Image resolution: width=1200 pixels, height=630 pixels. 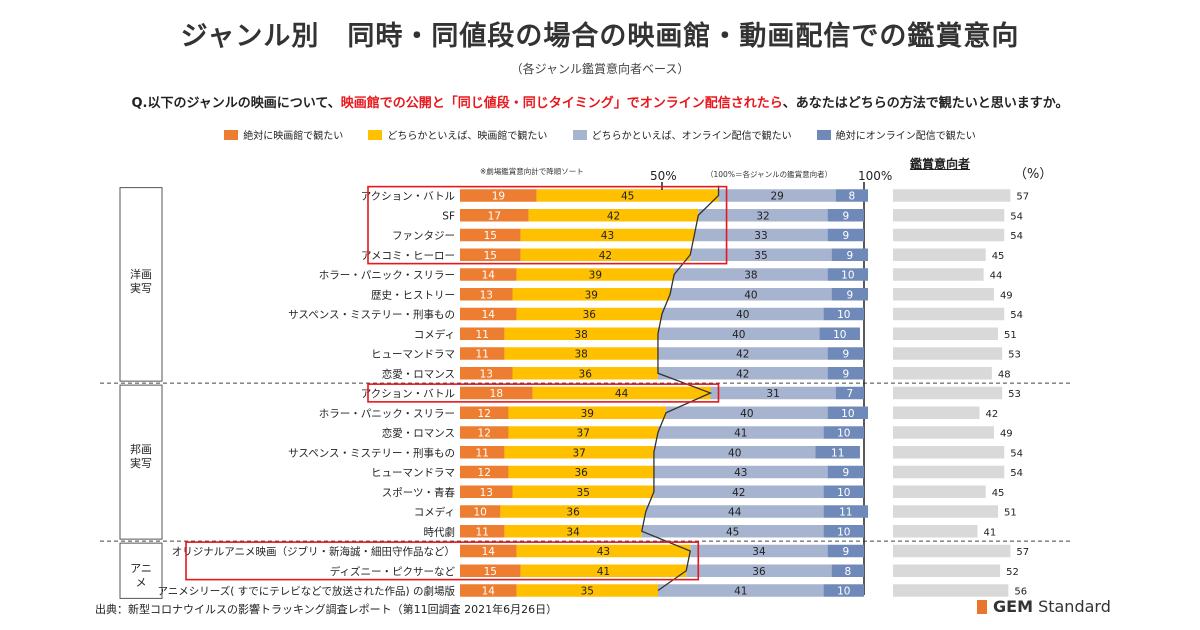 I want to click on category-label: ホラー・パニック・スリラー, so click(x=387, y=414).